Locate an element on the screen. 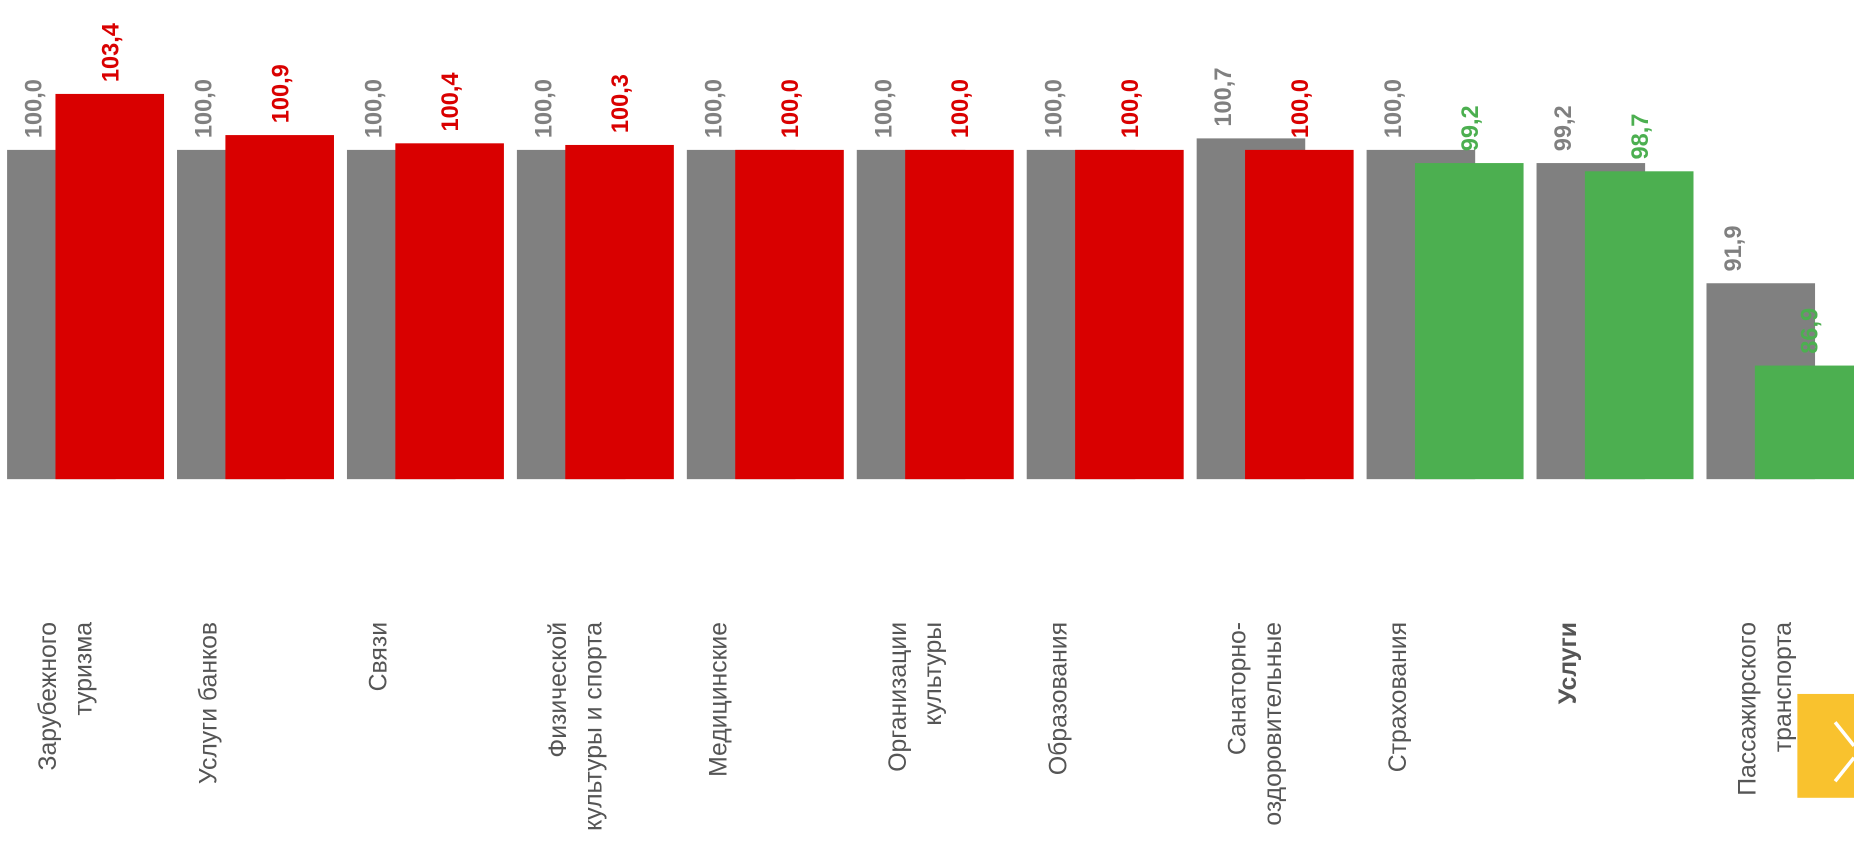 This screenshot has height=858, width=1854. category-label: транспорта is located at coordinates (1783, 687).